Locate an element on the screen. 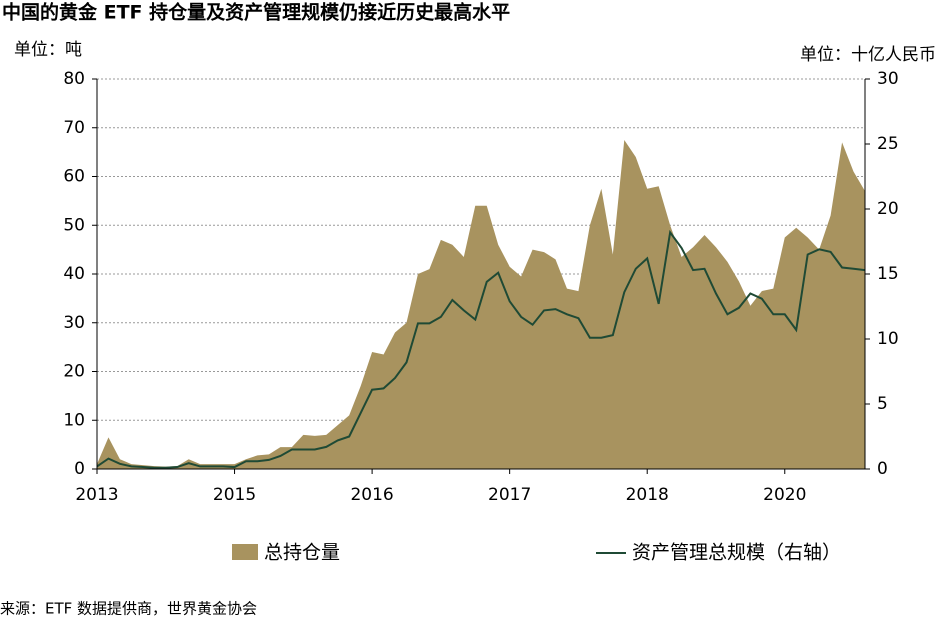  x-tick-label: 2018 is located at coordinates (647, 495).